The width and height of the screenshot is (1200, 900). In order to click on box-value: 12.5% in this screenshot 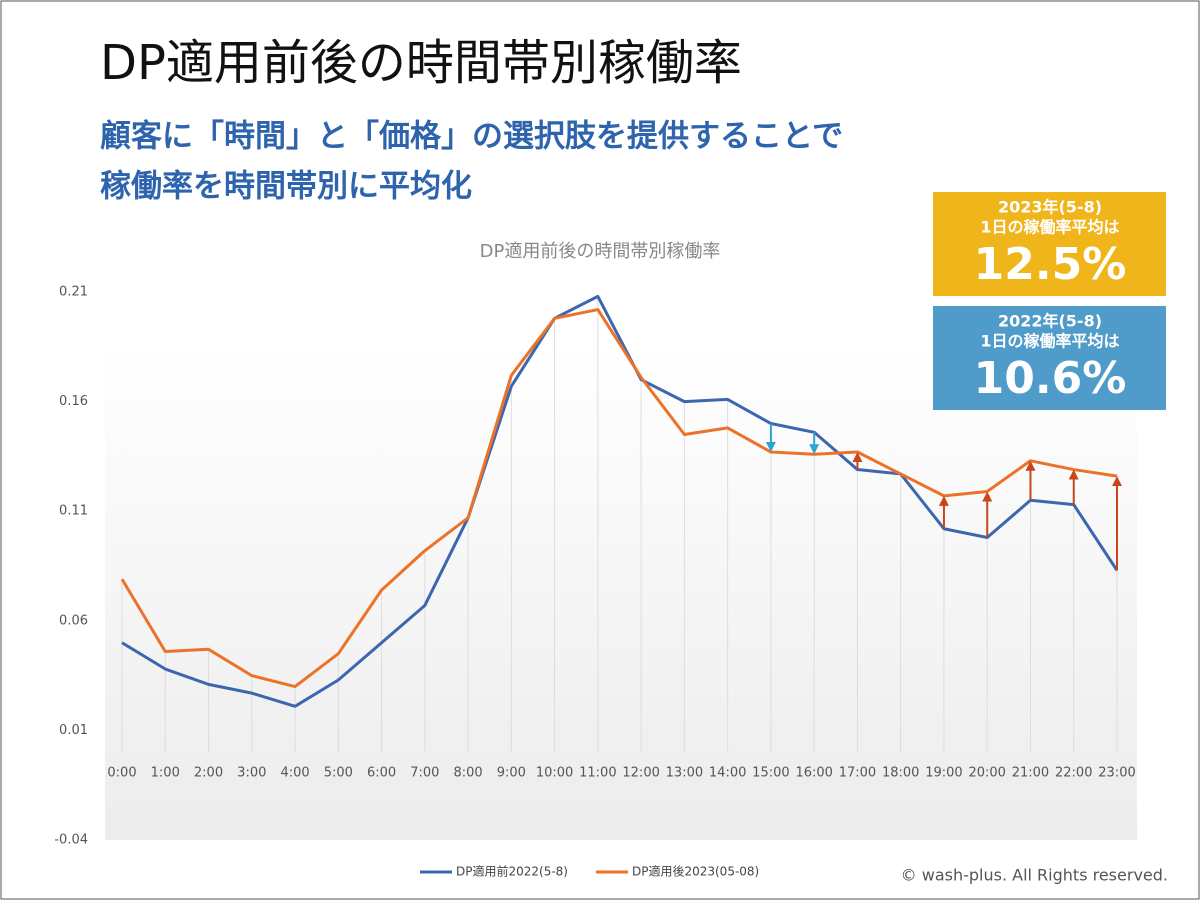, I will do `click(1050, 264)`.